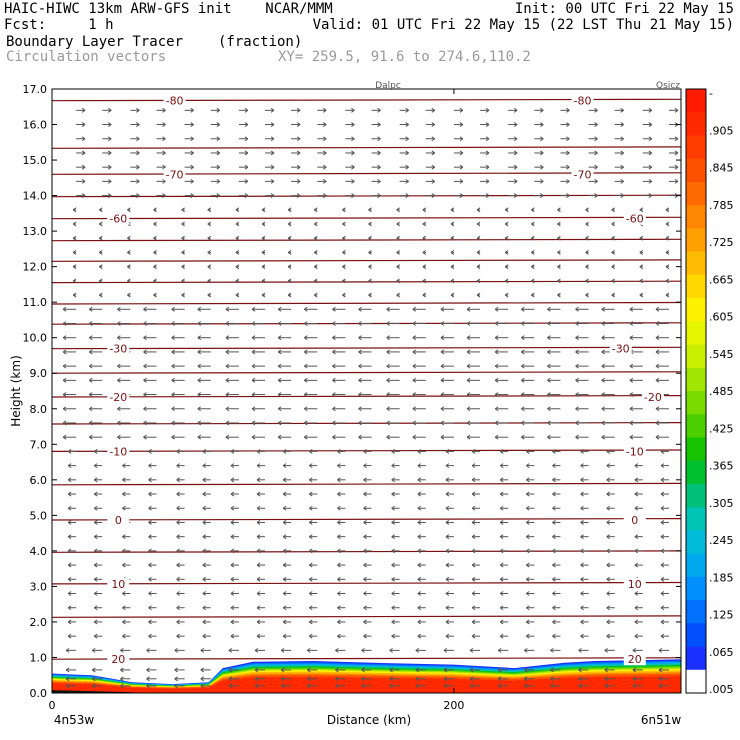 This screenshot has height=740, width=740. I want to click on y-tick-label: 1.0, so click(39, 657).